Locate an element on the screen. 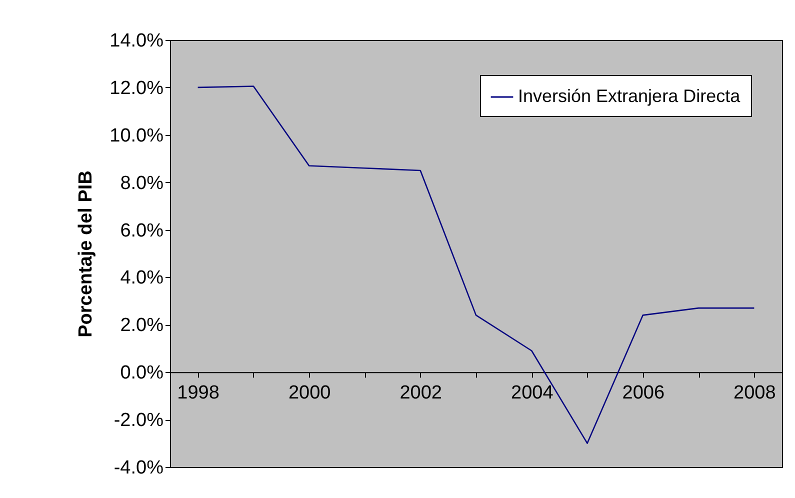 The height and width of the screenshot is (498, 795). legend-label: Inversión Extranjera Directa is located at coordinates (630, 96).